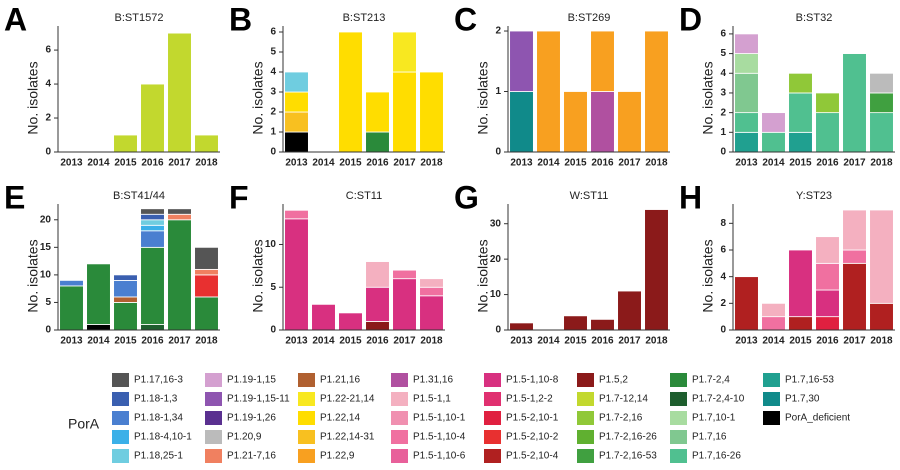  I want to click on legend-label: P1.7,16, so click(709, 437).